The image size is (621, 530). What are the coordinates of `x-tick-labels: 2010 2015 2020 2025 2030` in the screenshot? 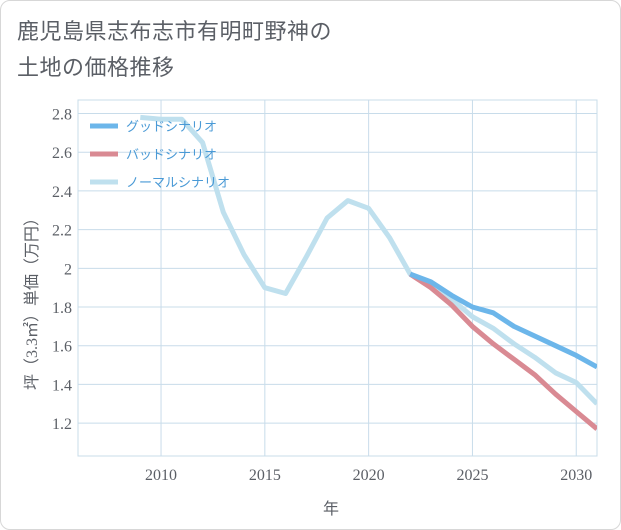 It's located at (368, 475).